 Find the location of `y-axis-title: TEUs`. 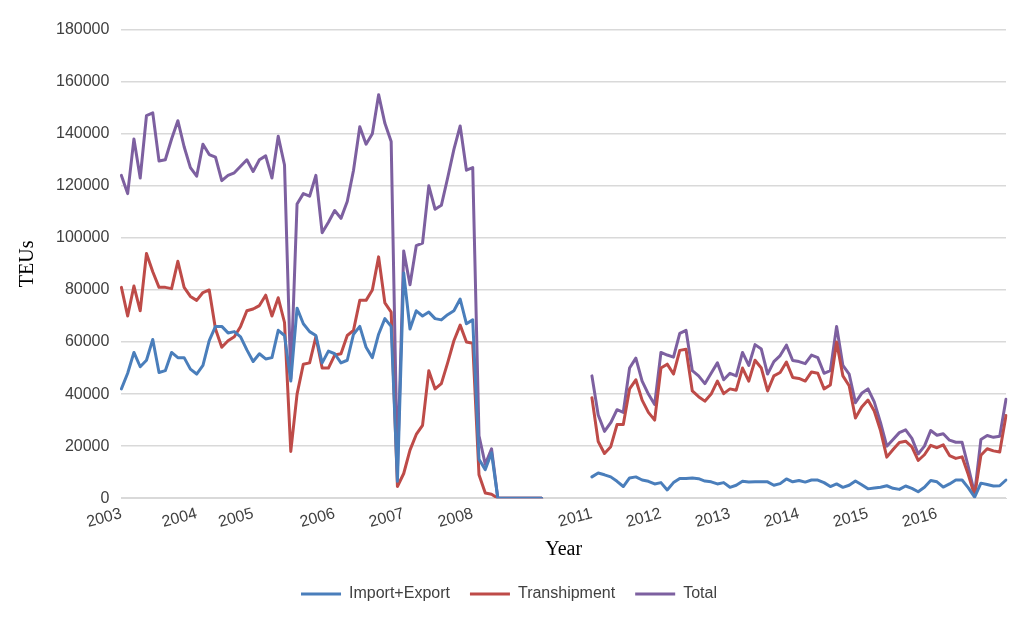

y-axis-title: TEUs is located at coordinates (26, 264).